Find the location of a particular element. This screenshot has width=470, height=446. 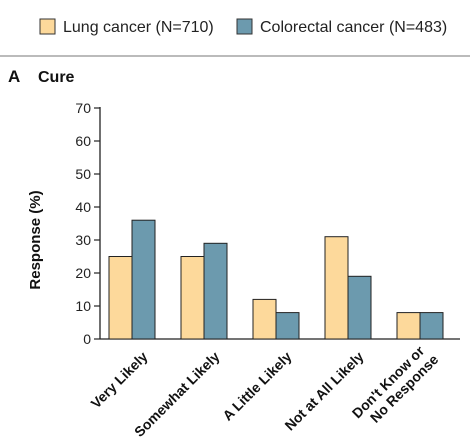

legend-label-lung: Lung cancer (N=710) is located at coordinates (138, 27).